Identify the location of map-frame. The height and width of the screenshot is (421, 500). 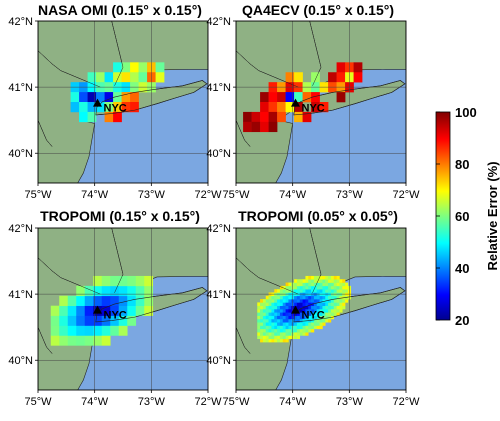
(321, 309).